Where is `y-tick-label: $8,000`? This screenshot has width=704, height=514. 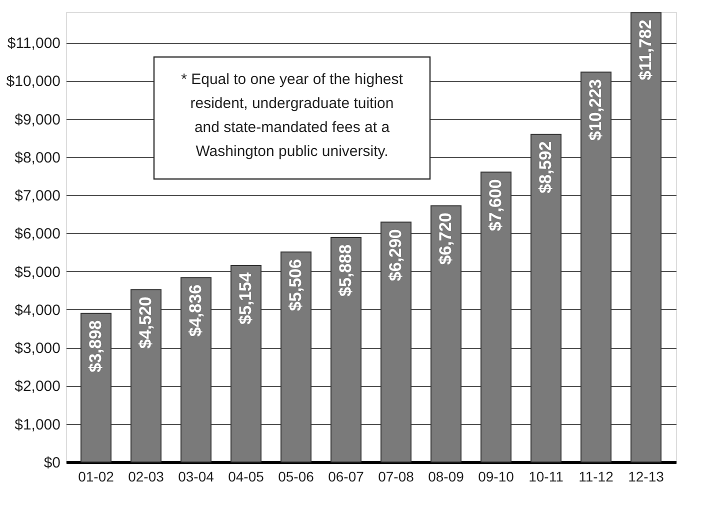
y-tick-label: $8,000 is located at coordinates (37, 157).